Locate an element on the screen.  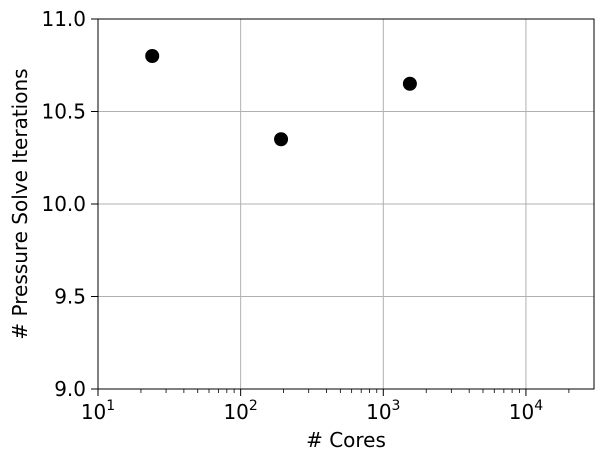
y-tick-label: 10.5 is located at coordinates (63, 112).